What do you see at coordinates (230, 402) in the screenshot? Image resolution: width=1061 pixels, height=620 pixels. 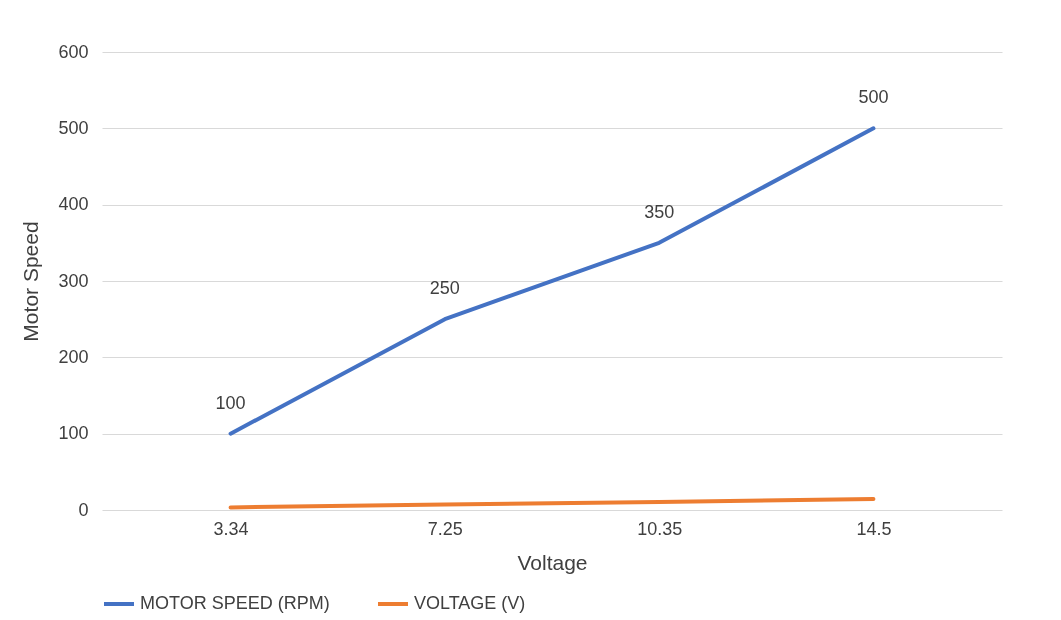 I see `data-label: 100` at bounding box center [230, 402].